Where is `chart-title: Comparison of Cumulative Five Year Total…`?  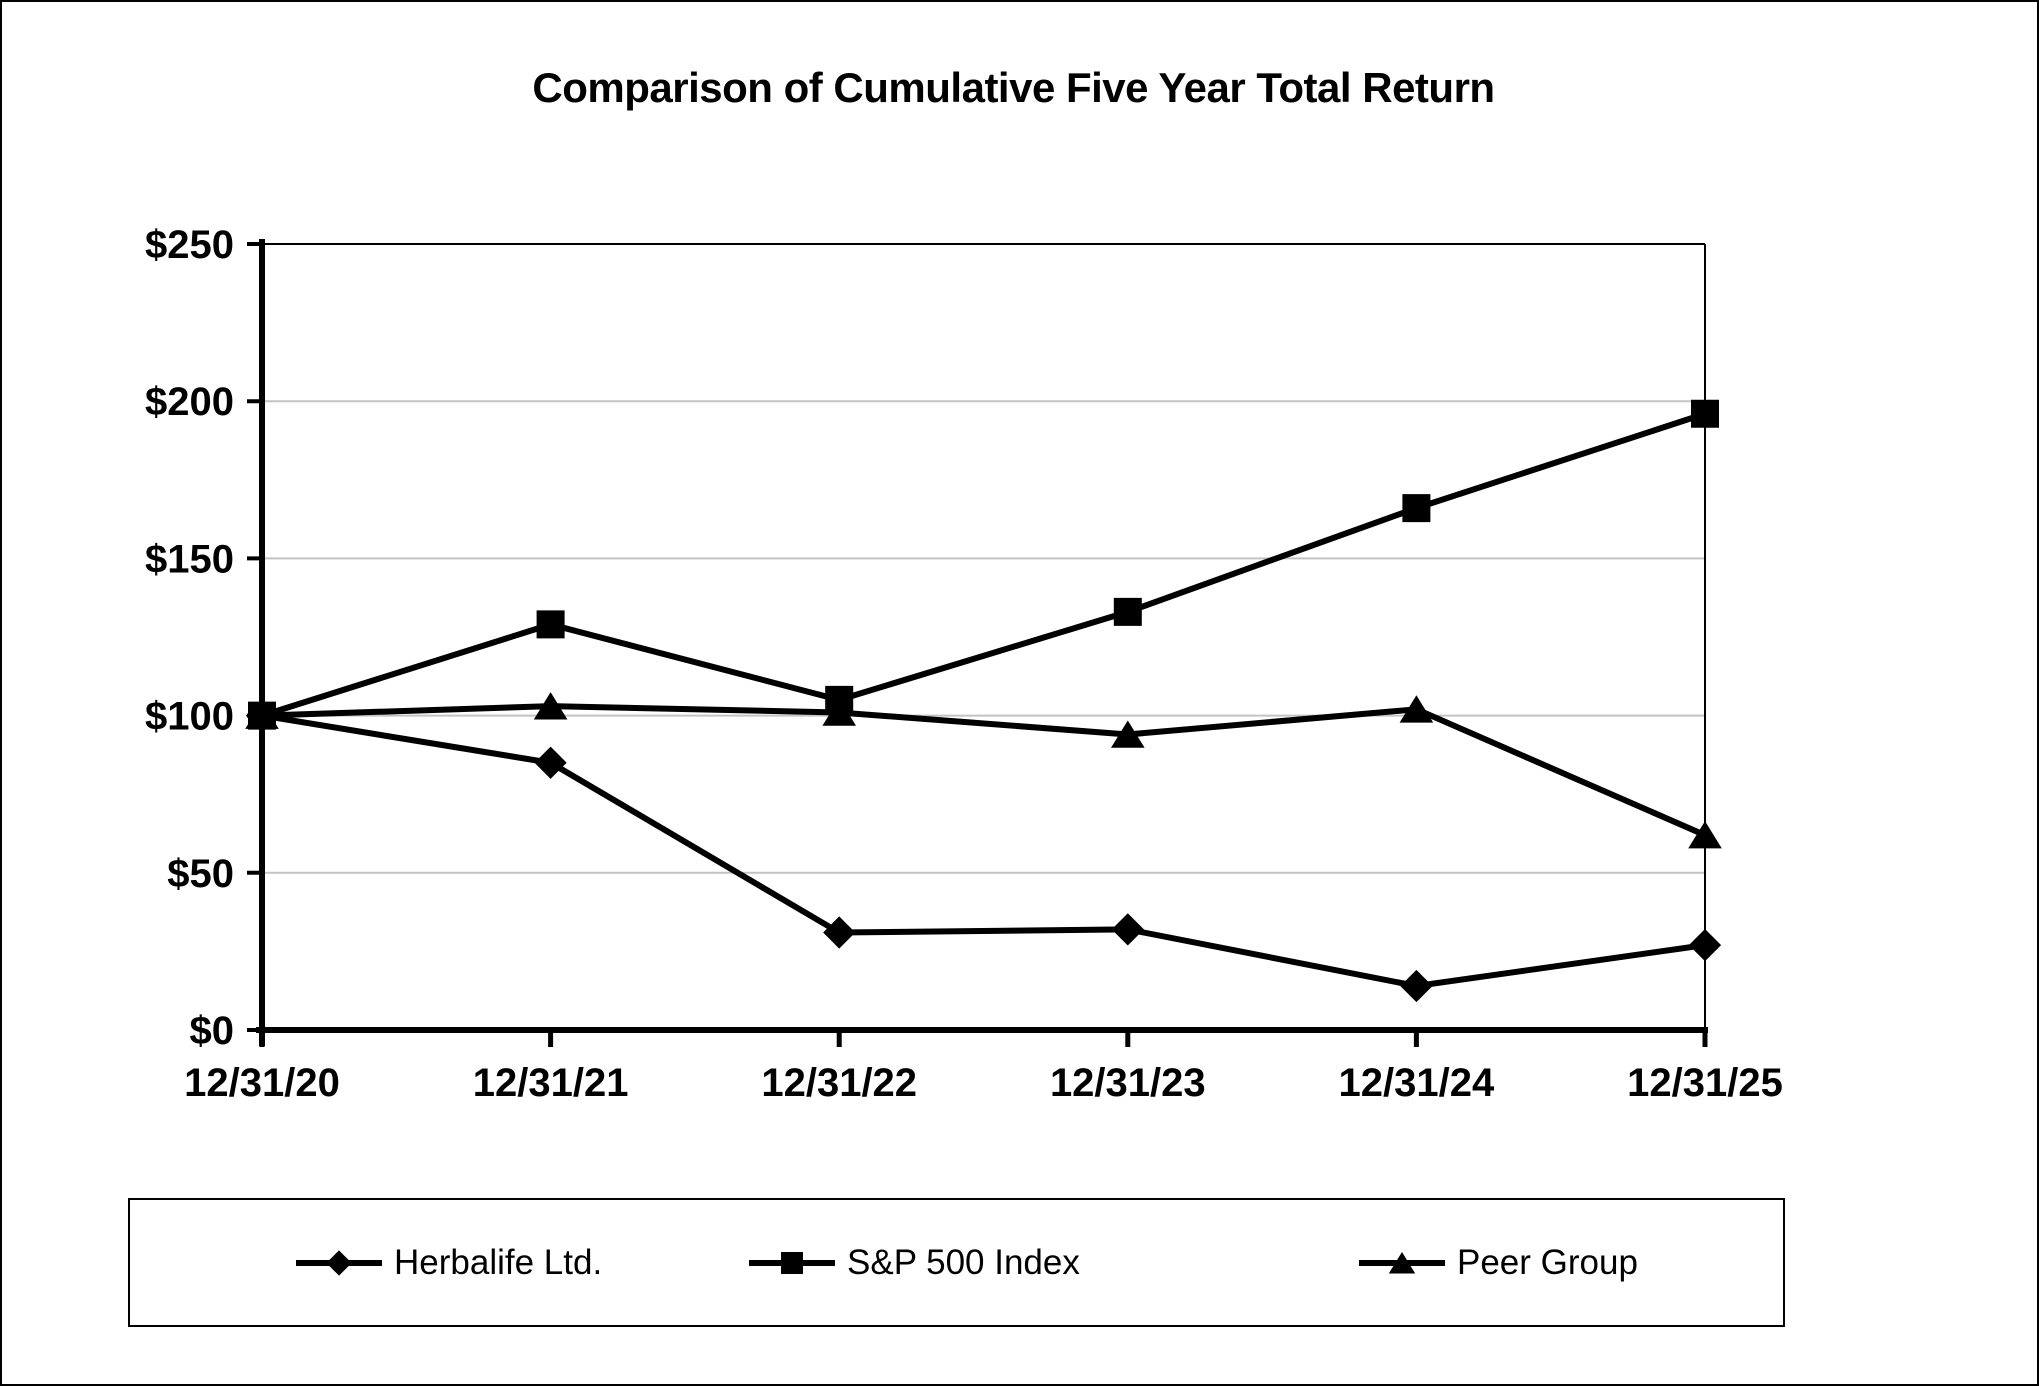
chart-title: Comparison of Cumulative Five Year Total… is located at coordinates (1013, 87).